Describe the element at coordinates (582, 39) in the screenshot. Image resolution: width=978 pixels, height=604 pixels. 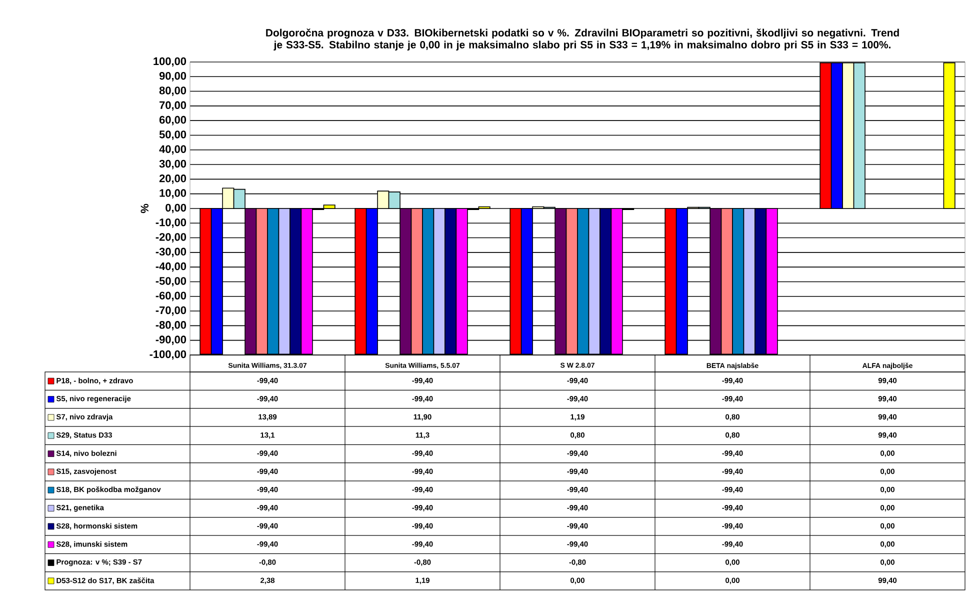
I see `chart-title: Dolgoročna prognoza v D33. BIOkibernetski podatki so v %. Zdravilni BIOparametri so pozitivni, škodljivi so negativni. Trend je S33-S5. Stabilno stanje je 0,00 in je maksimalno slabo pri S5 in S33 = 1,19% in maksimalno dobro pri S5 in S33 = 100%.` at that location.